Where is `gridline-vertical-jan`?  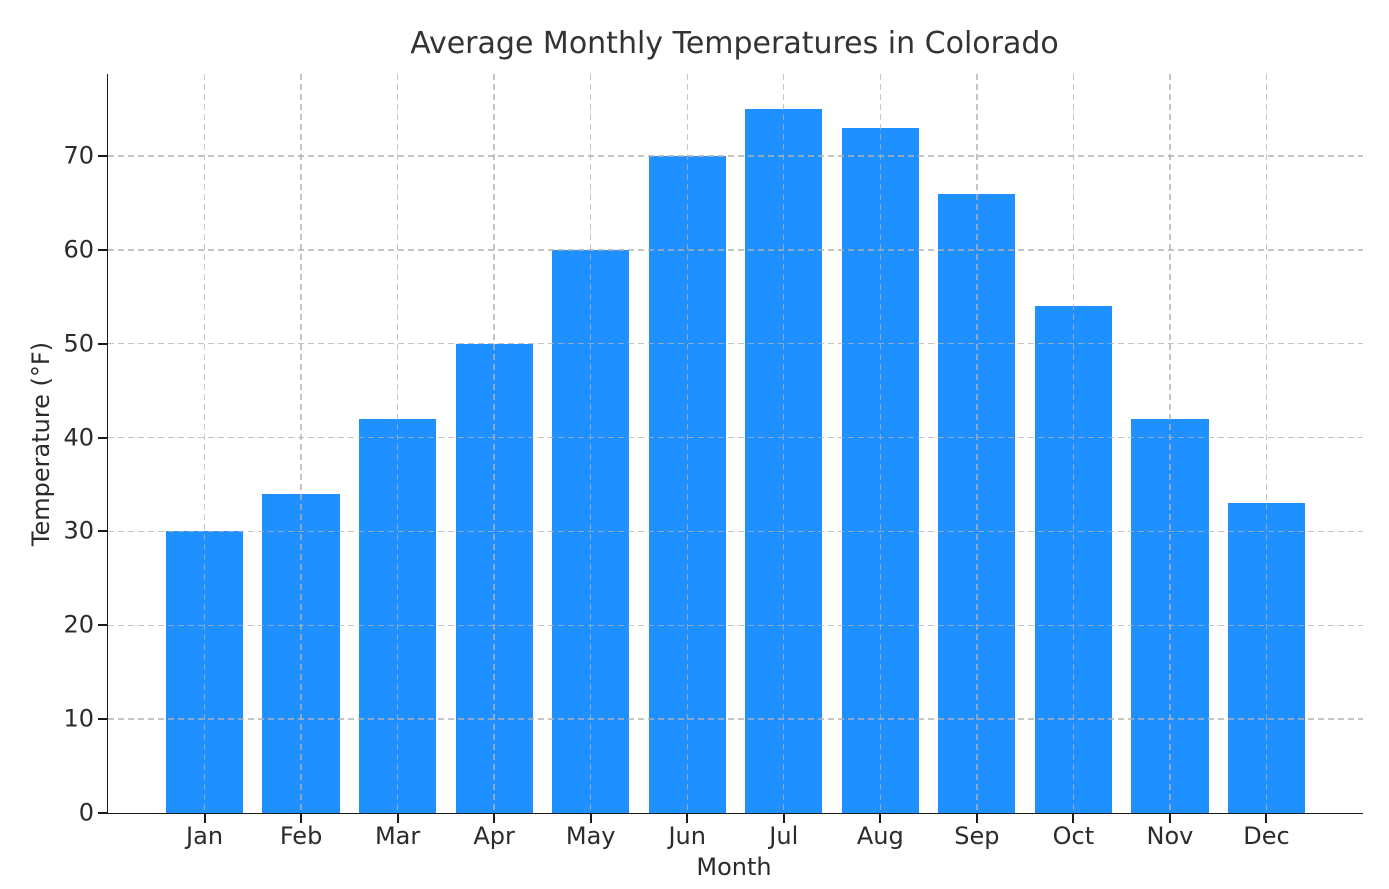
gridline-vertical-jan is located at coordinates (204, 443).